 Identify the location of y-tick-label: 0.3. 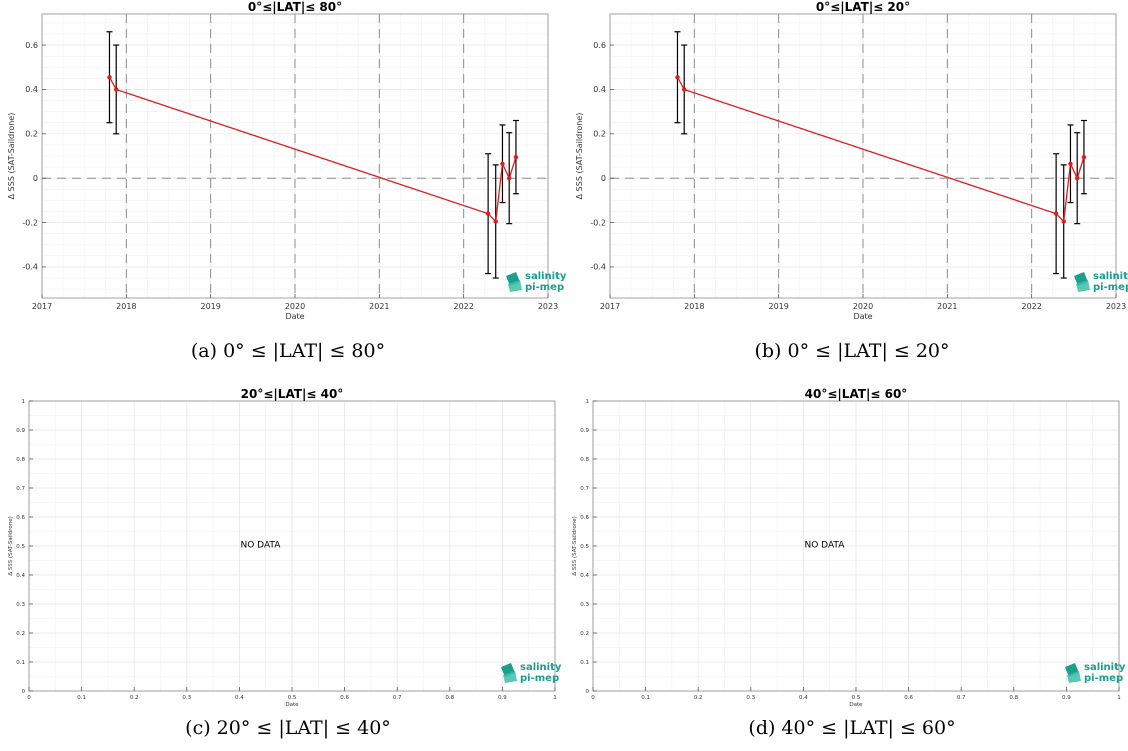
(584, 605).